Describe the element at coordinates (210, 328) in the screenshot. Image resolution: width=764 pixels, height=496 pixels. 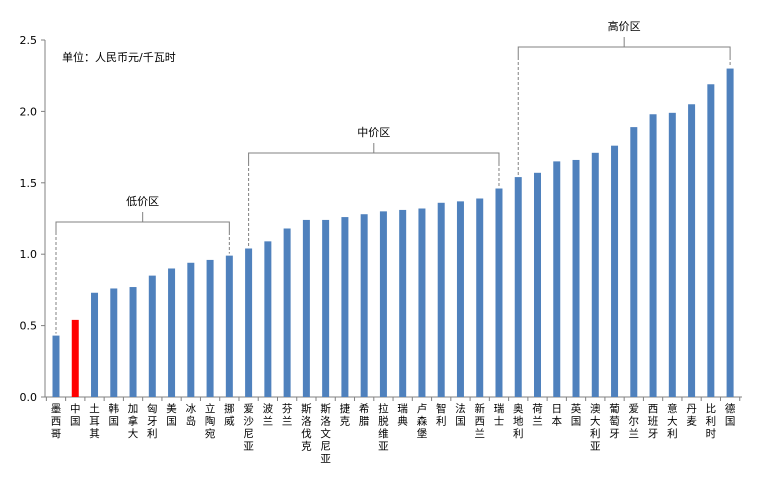
I see `bar-立陶宛` at that location.